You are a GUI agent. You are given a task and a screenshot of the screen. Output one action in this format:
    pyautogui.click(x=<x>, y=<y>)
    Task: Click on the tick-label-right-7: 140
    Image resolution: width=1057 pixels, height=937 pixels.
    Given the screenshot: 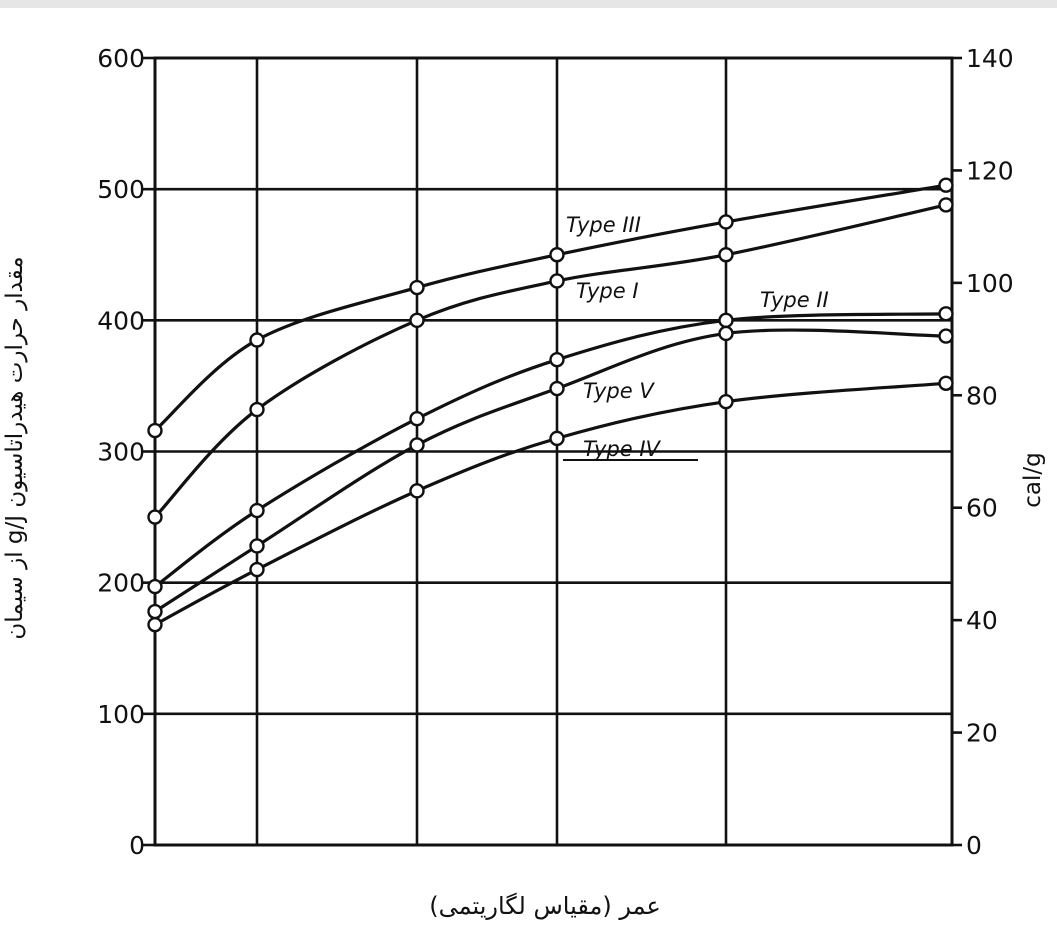 What is the action you would take?
    pyautogui.click(x=990, y=58)
    